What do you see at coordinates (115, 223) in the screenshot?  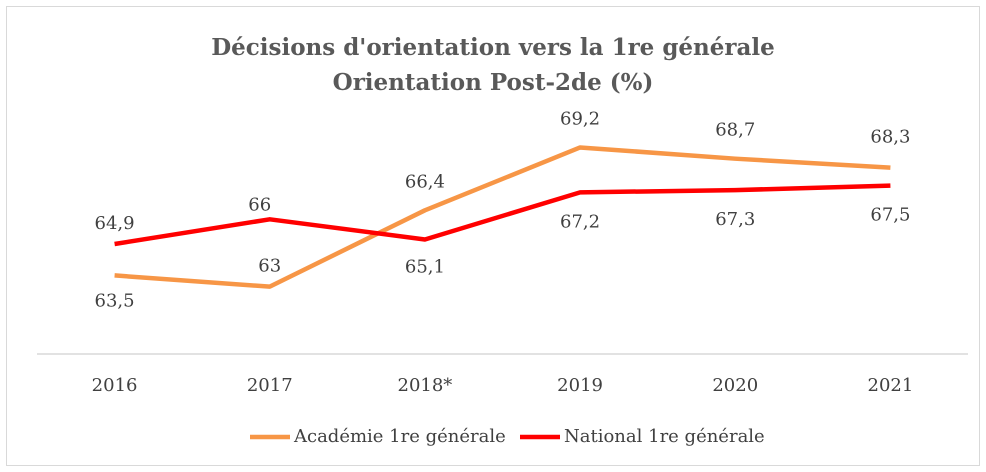 I see `data-label: 64,9` at bounding box center [115, 223].